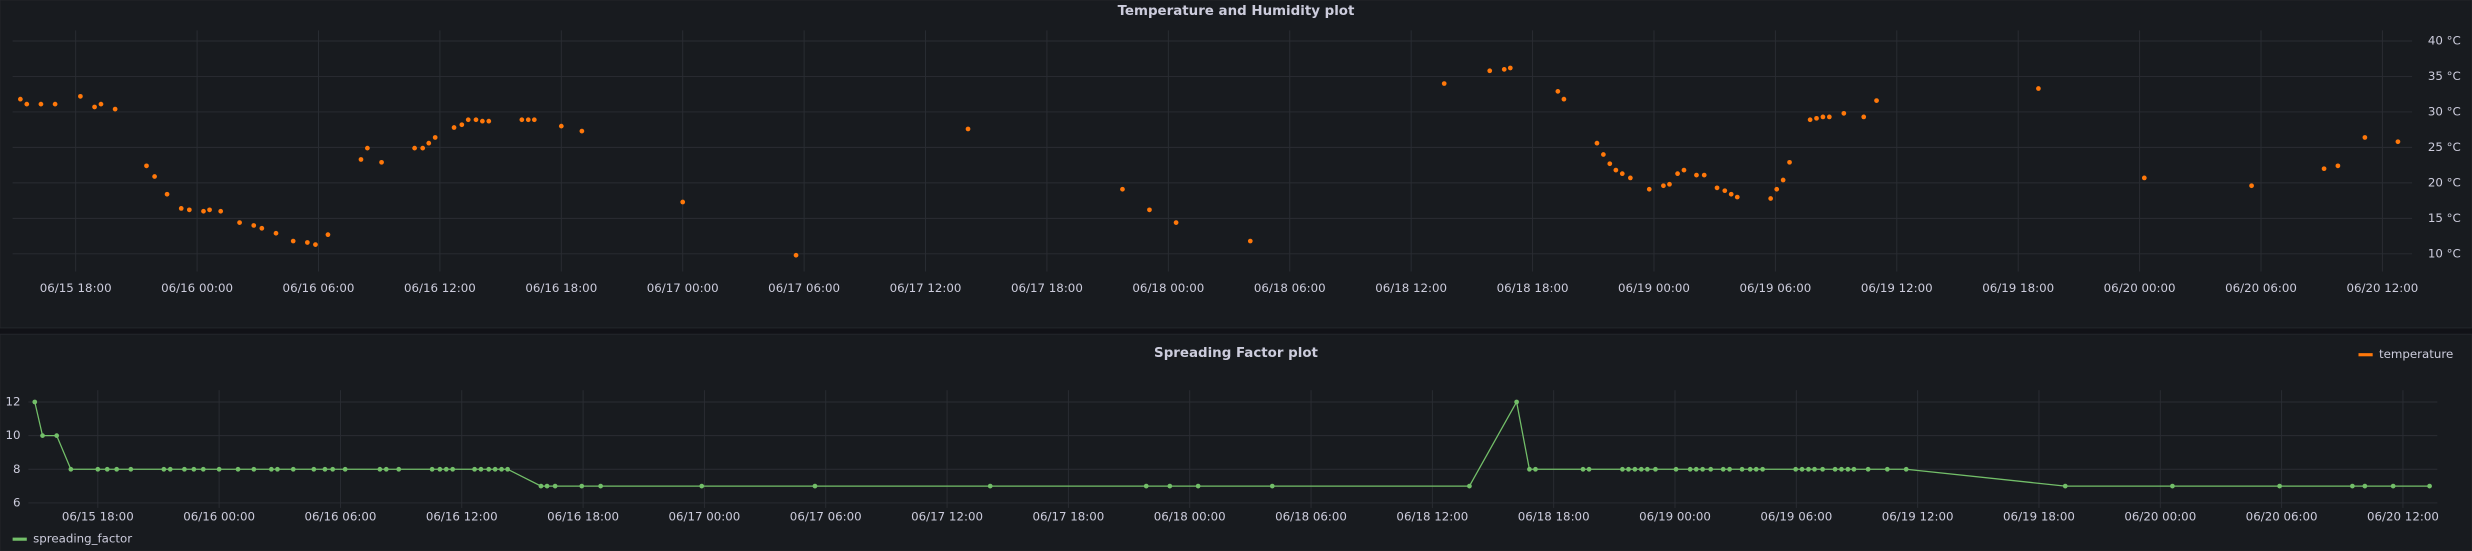  I want to click on x-tick-label: 06/19 00:00, so click(1654, 288).